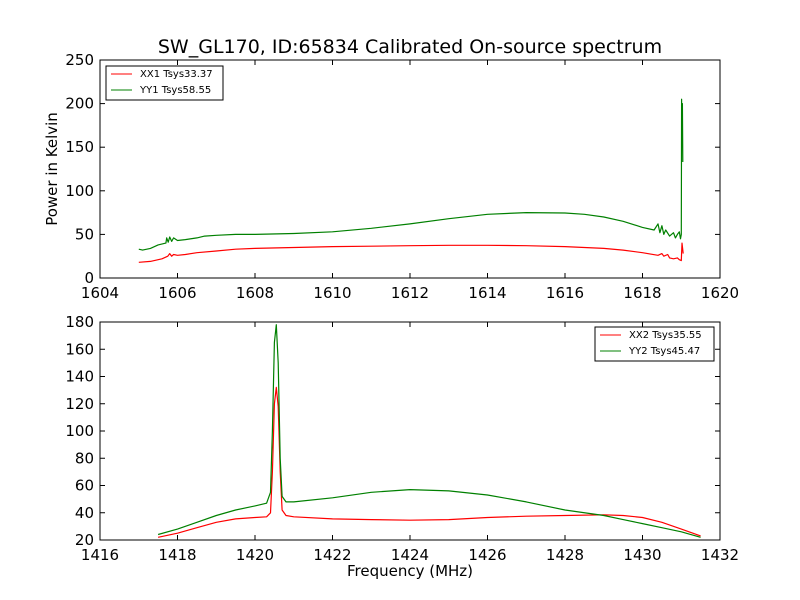 The height and width of the screenshot is (600, 800). Describe the element at coordinates (255, 555) in the screenshot. I see `bottom-xtick-label: 1420` at that location.